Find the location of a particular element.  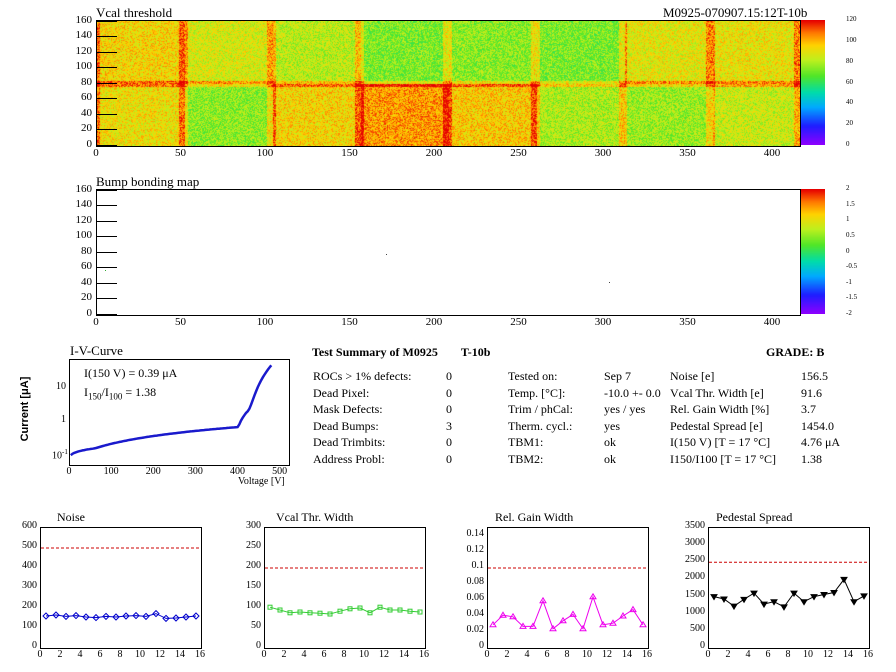

map1-title: Vcal threshold is located at coordinates (134, 12).